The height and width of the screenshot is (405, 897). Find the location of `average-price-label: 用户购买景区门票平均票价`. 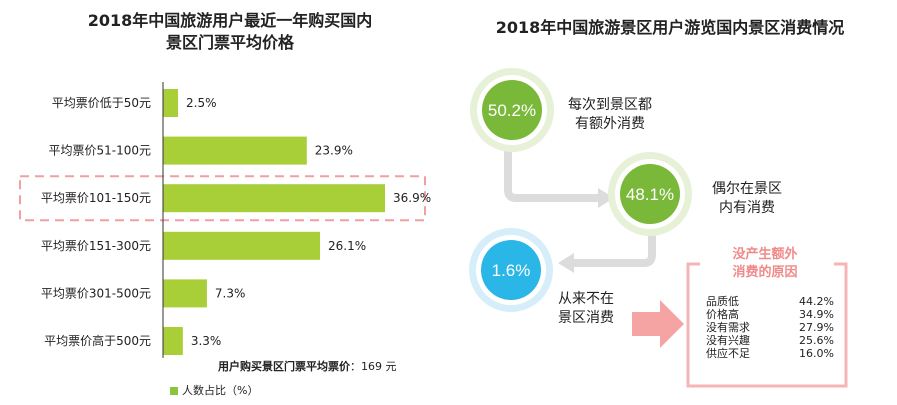

average-price-label: 用户购买景区门票平均票价 is located at coordinates (284, 366).